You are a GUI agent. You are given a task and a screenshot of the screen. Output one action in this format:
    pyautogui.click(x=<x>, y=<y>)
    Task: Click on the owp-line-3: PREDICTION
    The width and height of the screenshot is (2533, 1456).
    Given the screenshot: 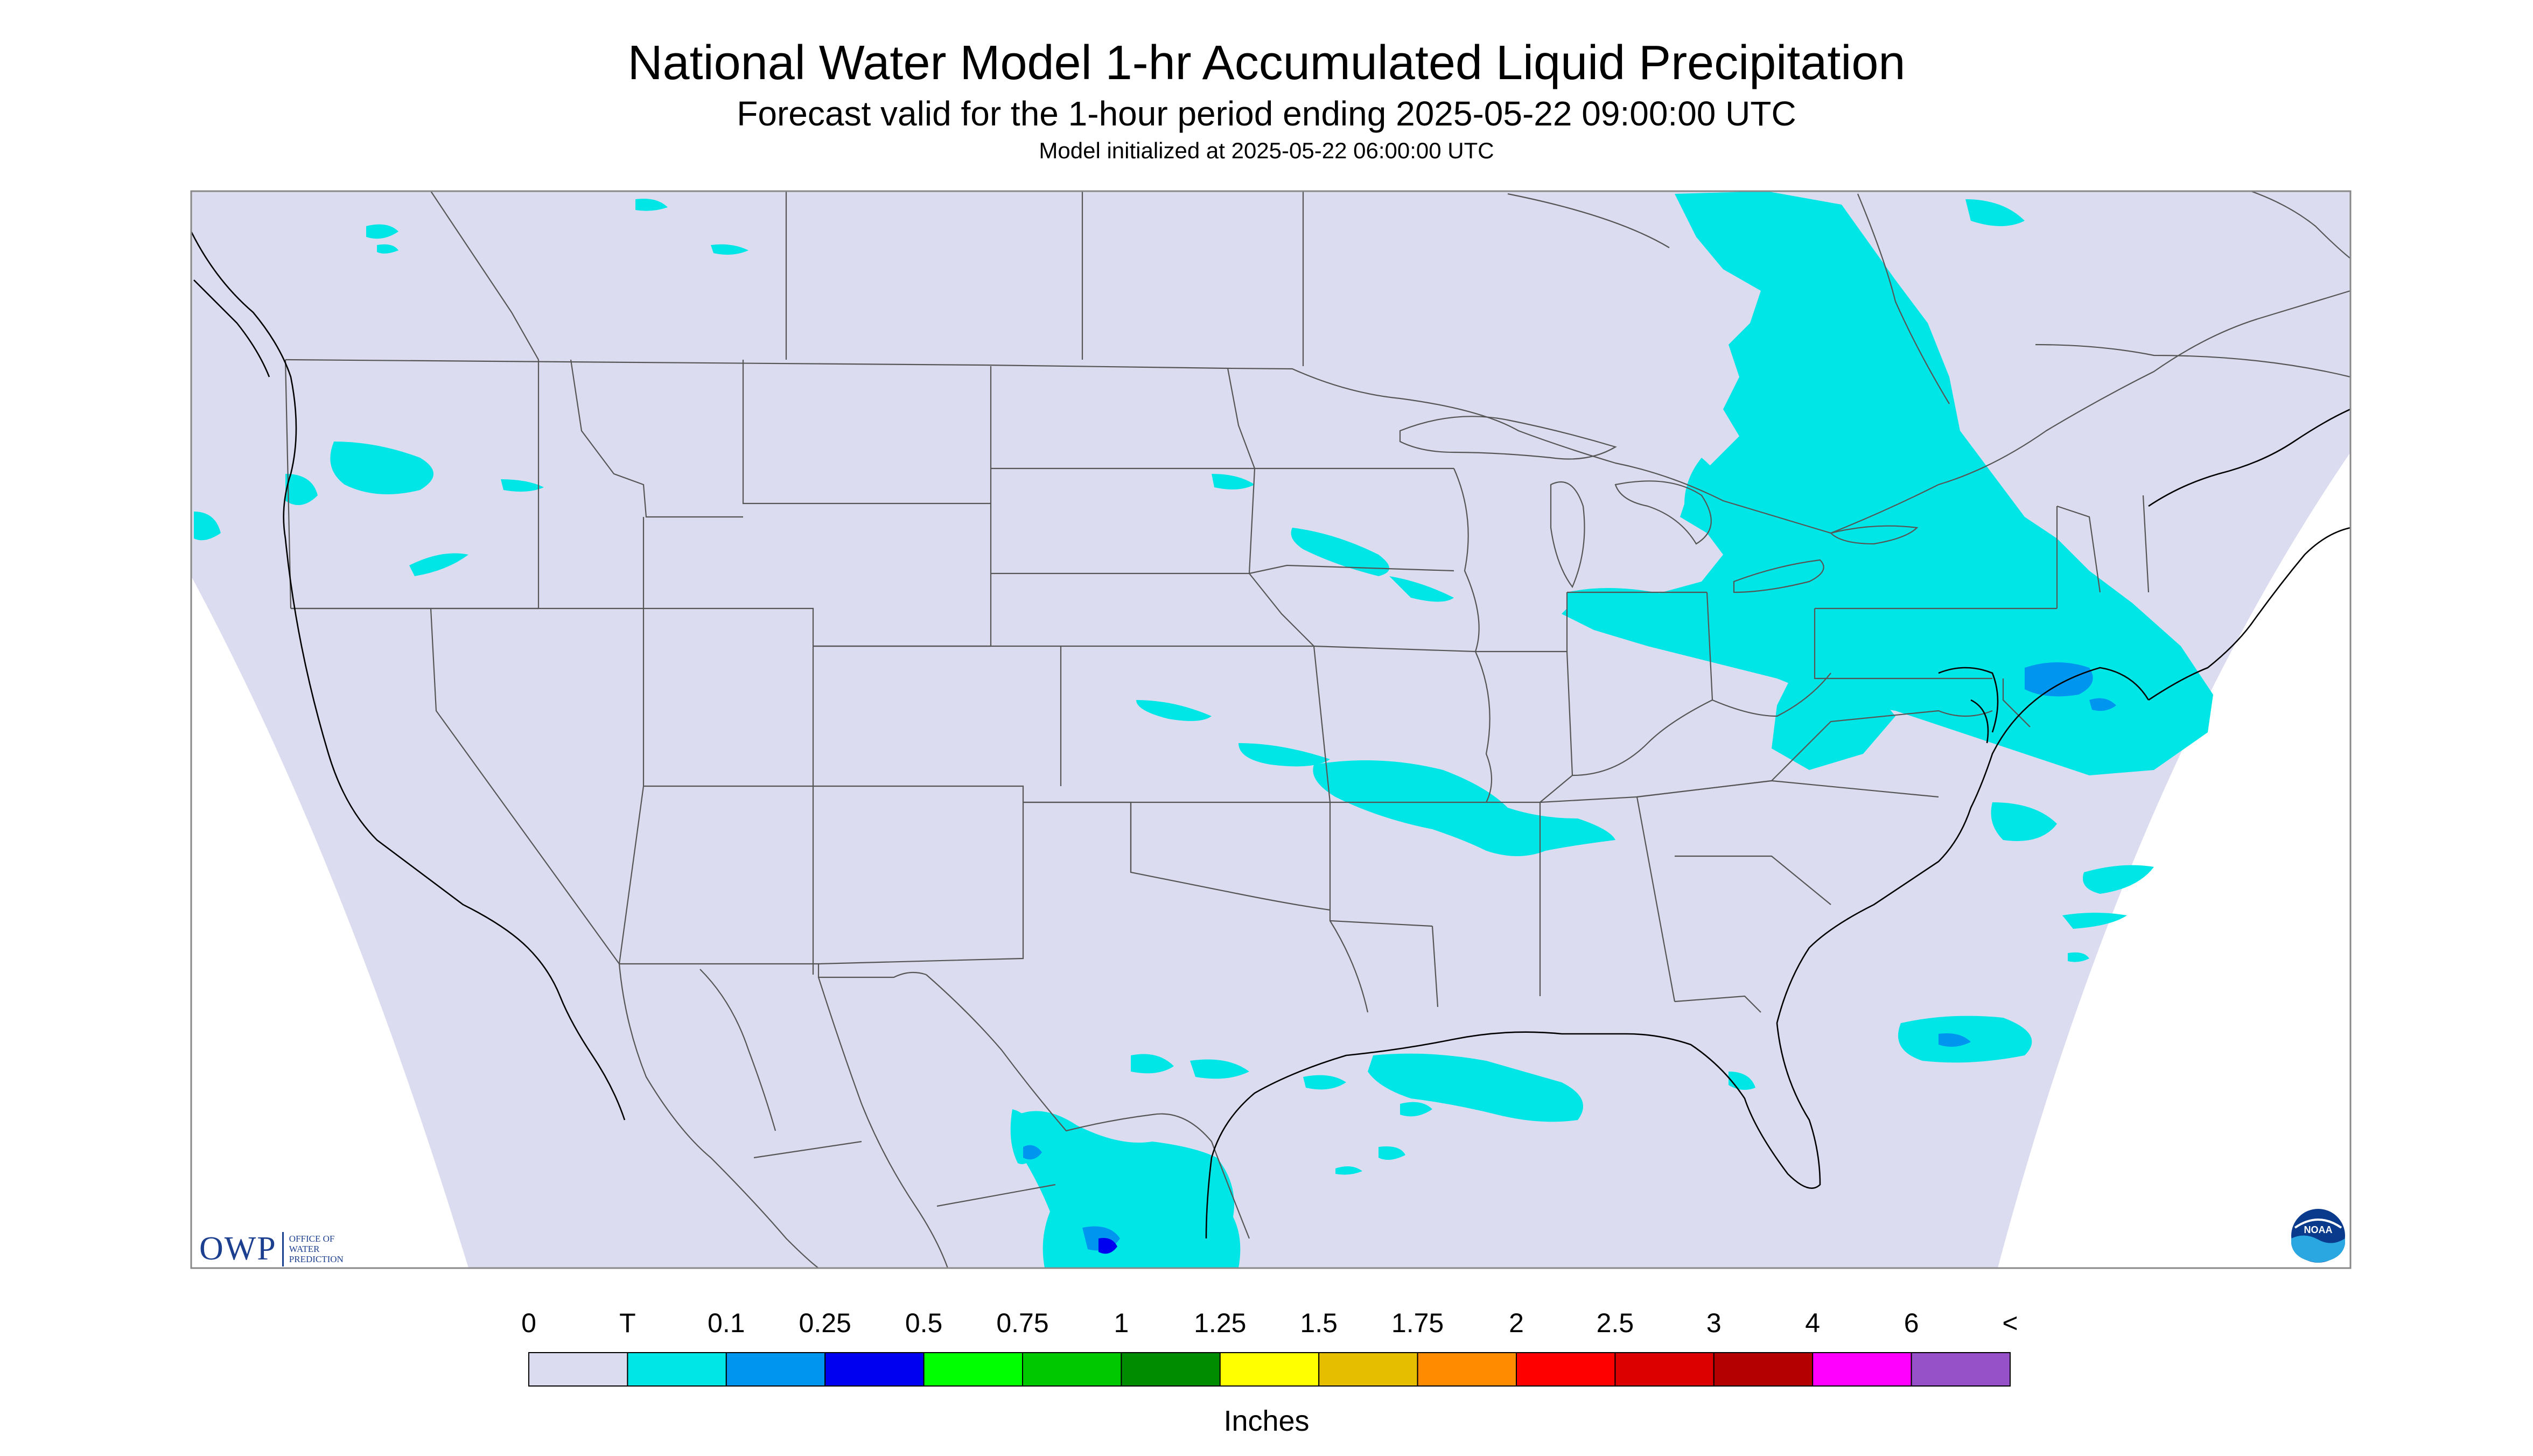 What is the action you would take?
    pyautogui.click(x=316, y=1259)
    